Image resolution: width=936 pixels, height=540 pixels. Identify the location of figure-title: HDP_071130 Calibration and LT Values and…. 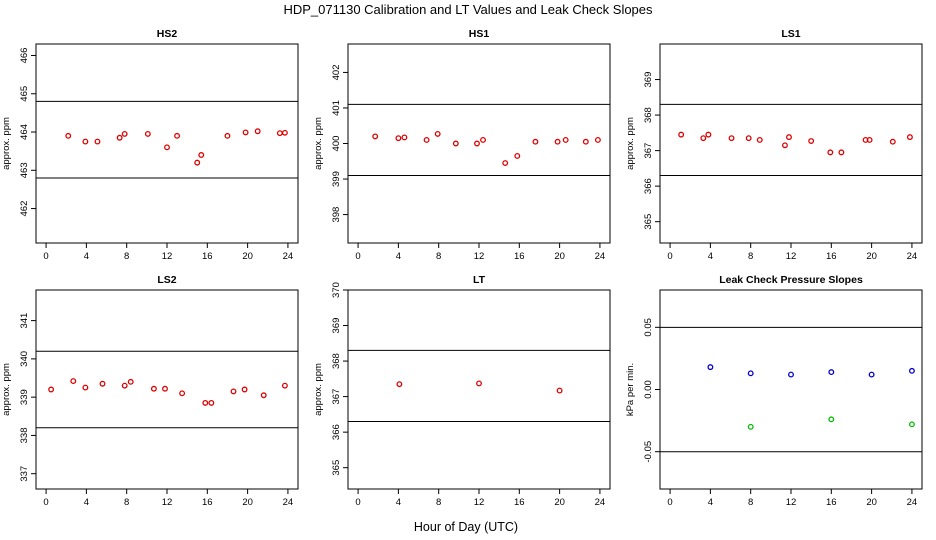
(468, 9).